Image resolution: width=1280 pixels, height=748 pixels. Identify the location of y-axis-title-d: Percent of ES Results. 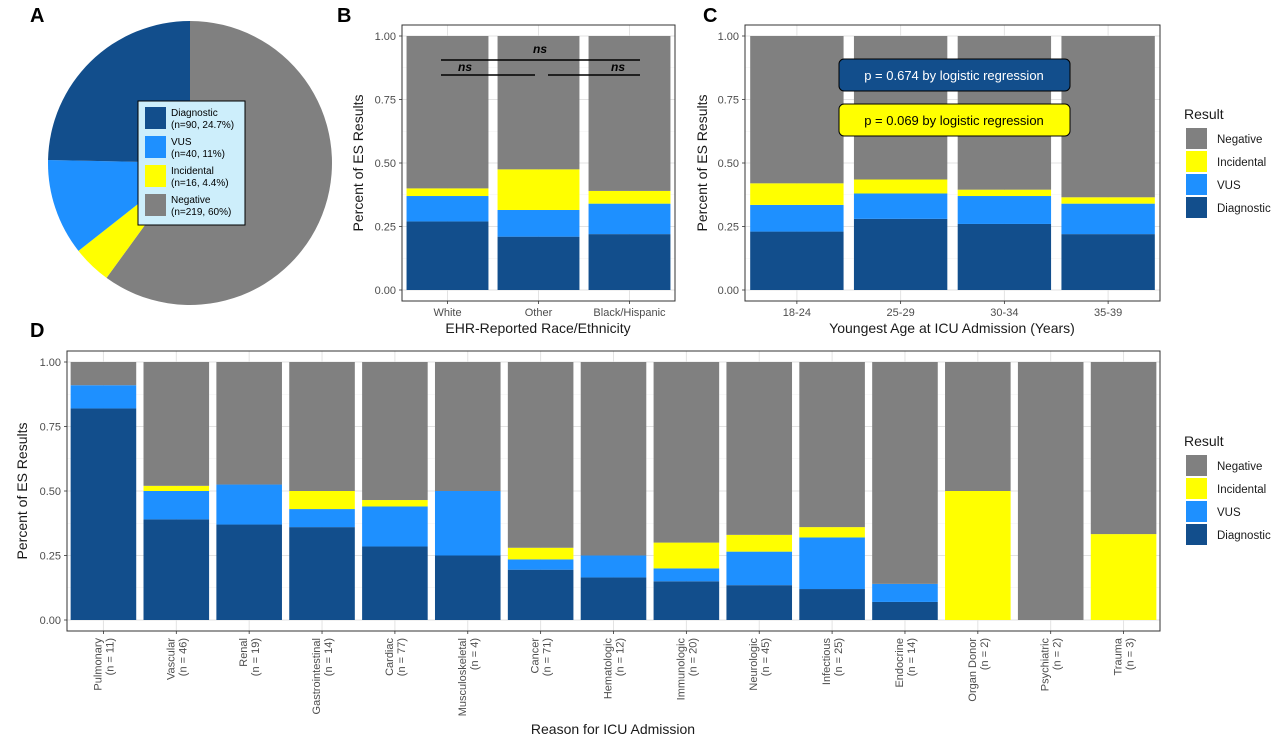
(22, 491).